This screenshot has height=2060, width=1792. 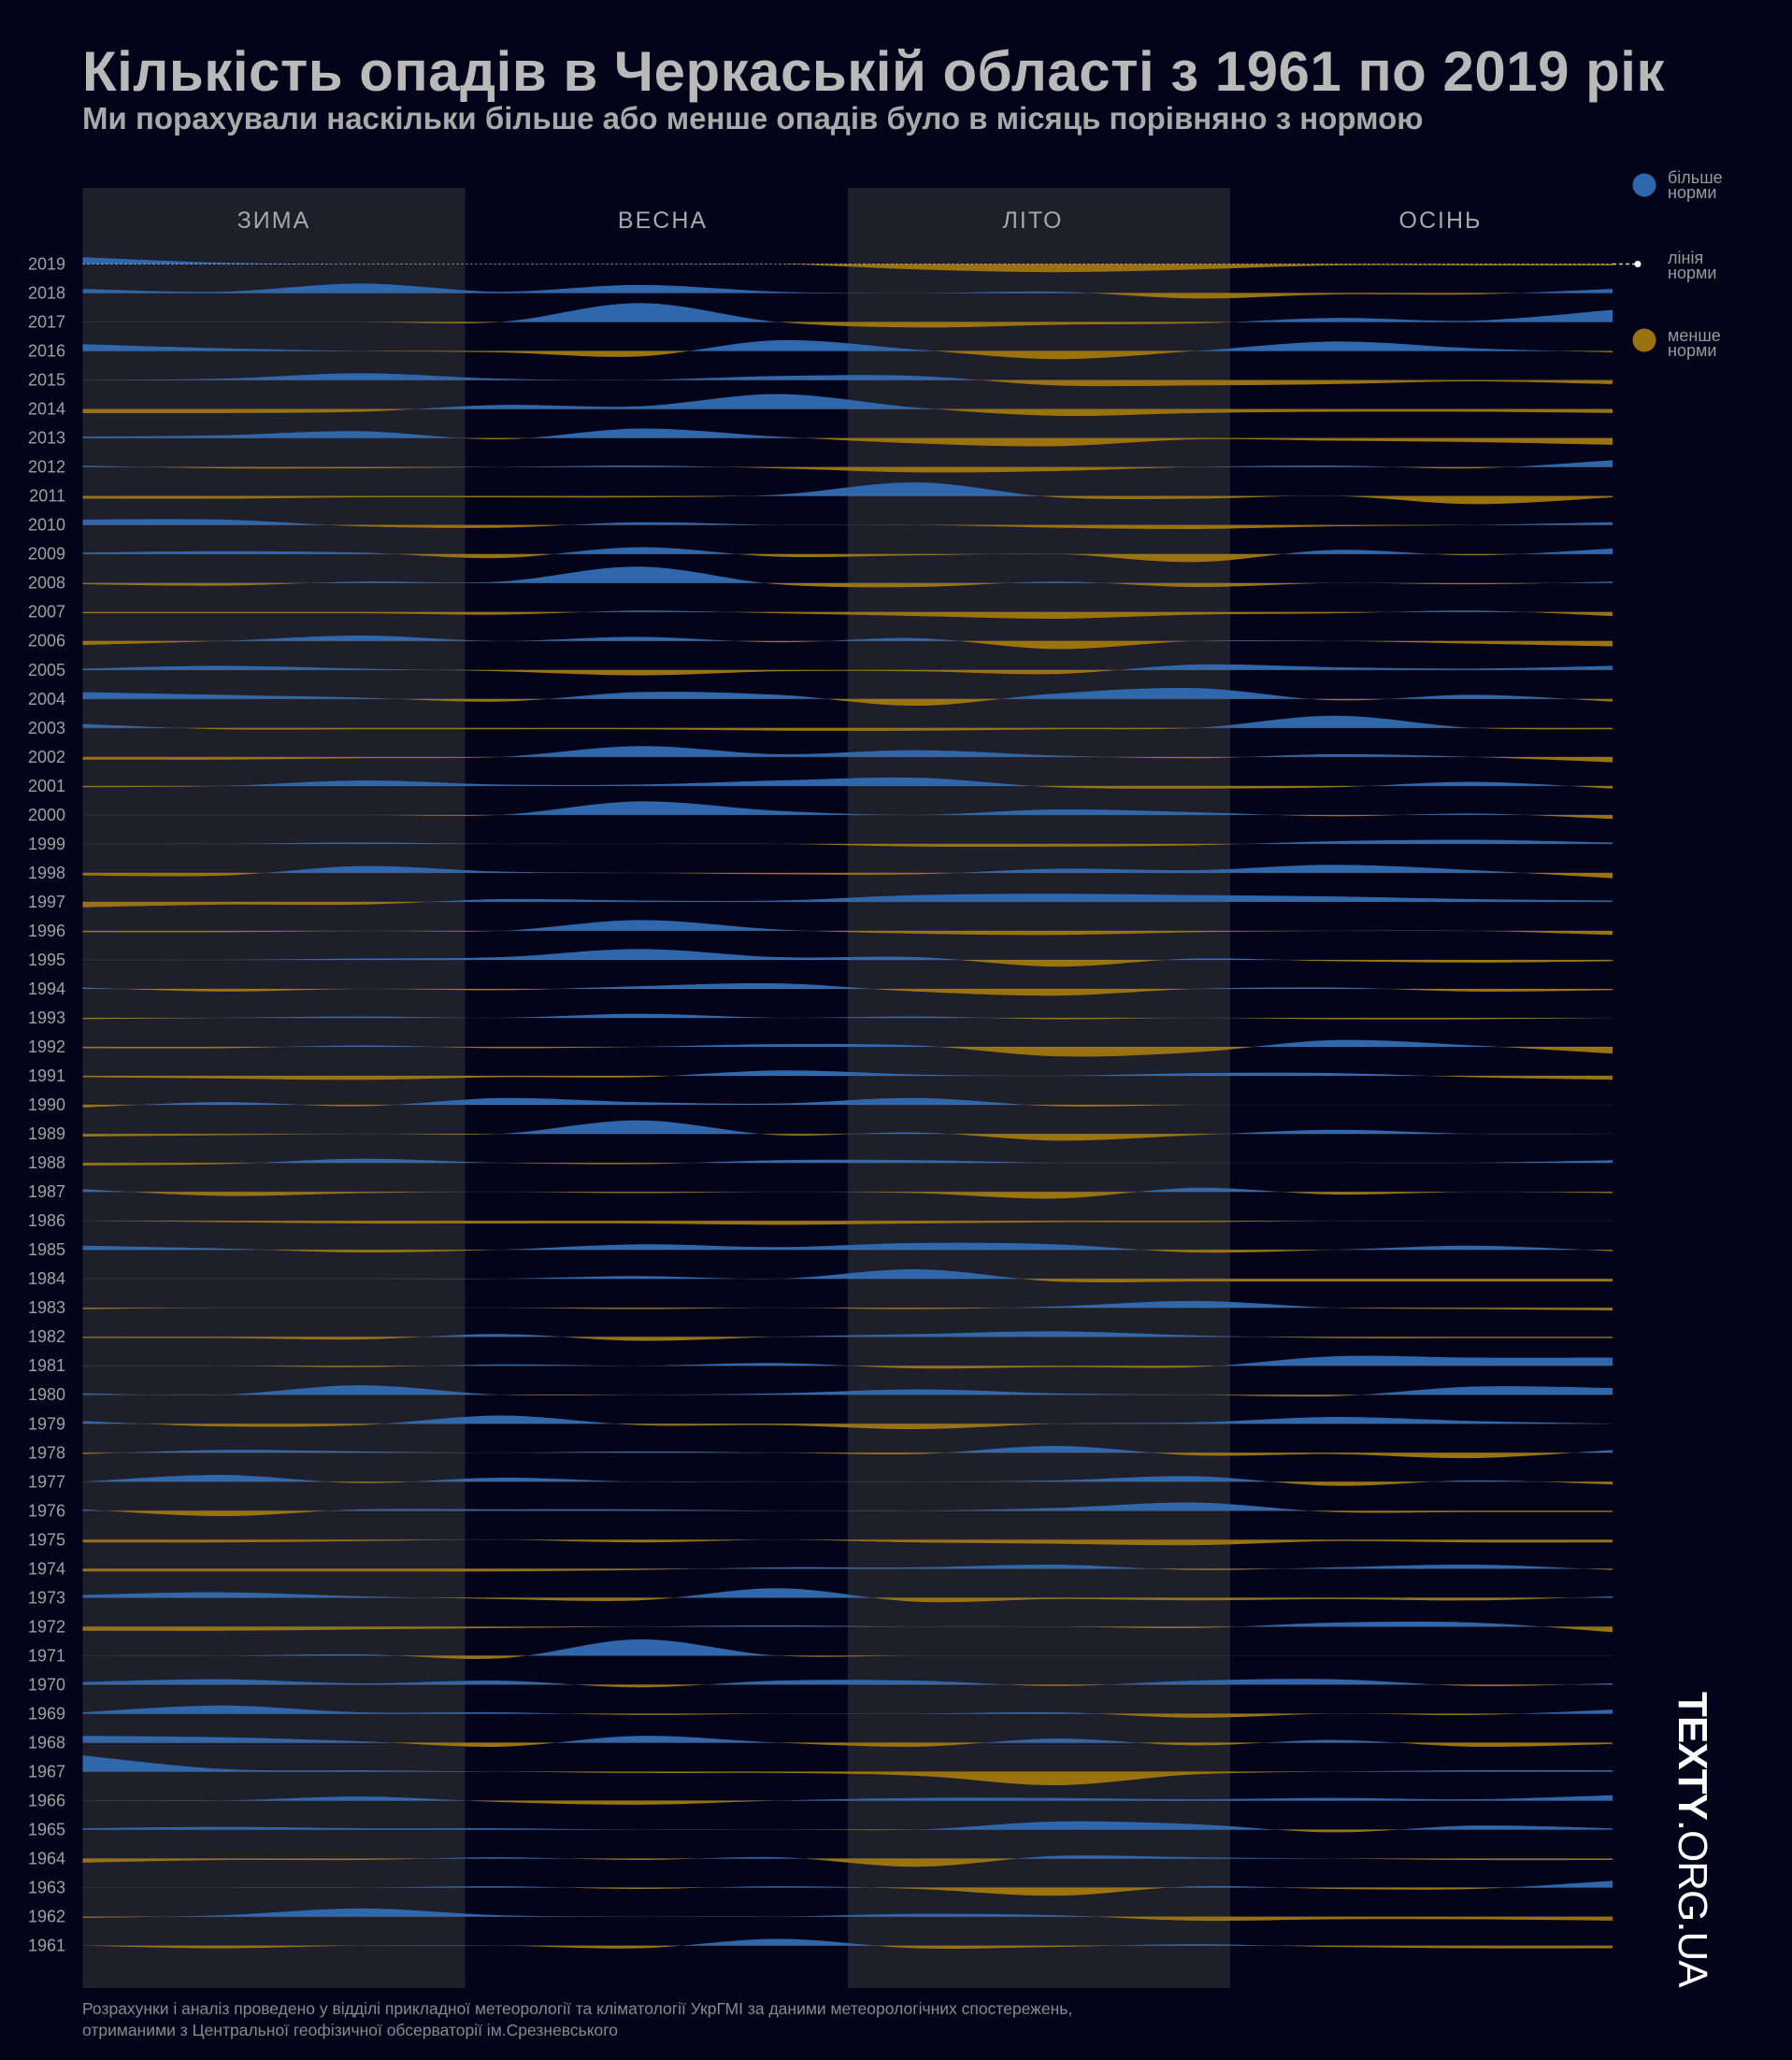 I want to click on year-label: 1984, so click(x=46, y=1278).